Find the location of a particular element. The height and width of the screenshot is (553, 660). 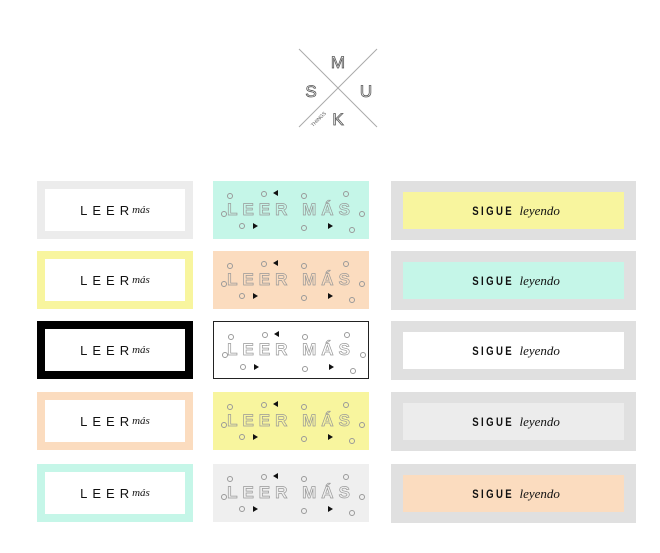

logo-letter-u: U is located at coordinates (366, 91).